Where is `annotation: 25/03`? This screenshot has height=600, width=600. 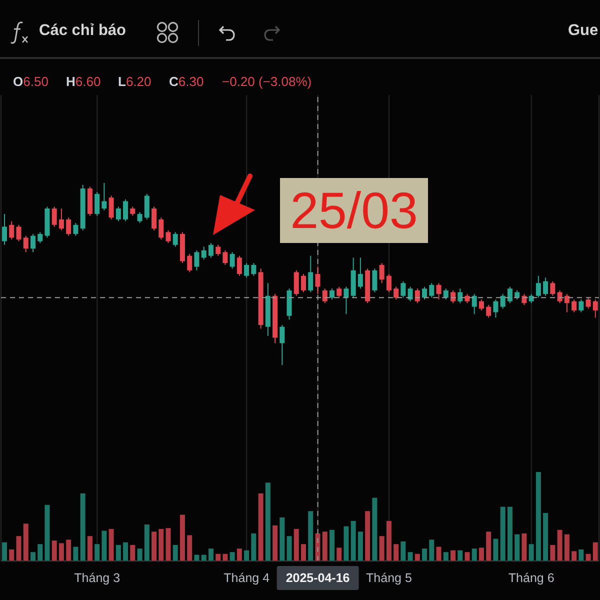 annotation: 25/03 is located at coordinates (354, 210).